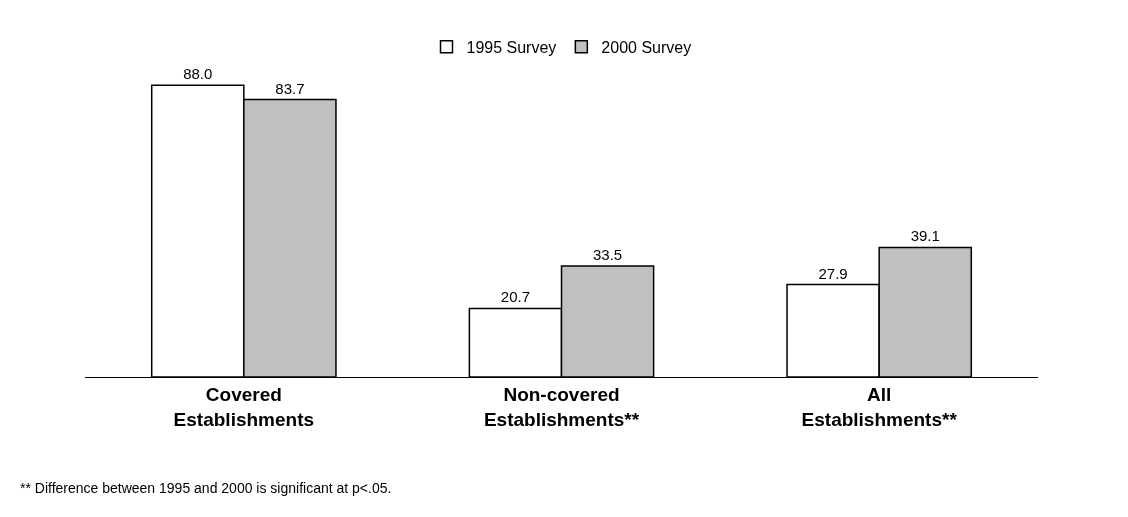 The image size is (1128, 517). What do you see at coordinates (607, 254) in the screenshot?
I see `data-label: 33.5` at bounding box center [607, 254].